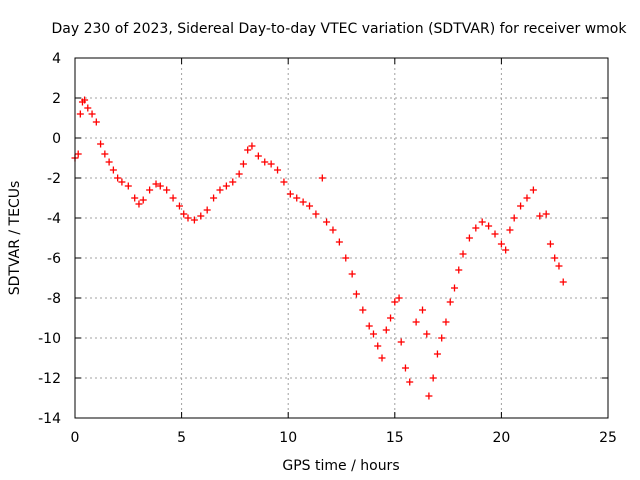  I want to click on y-tick-label: -4, so click(54, 219).